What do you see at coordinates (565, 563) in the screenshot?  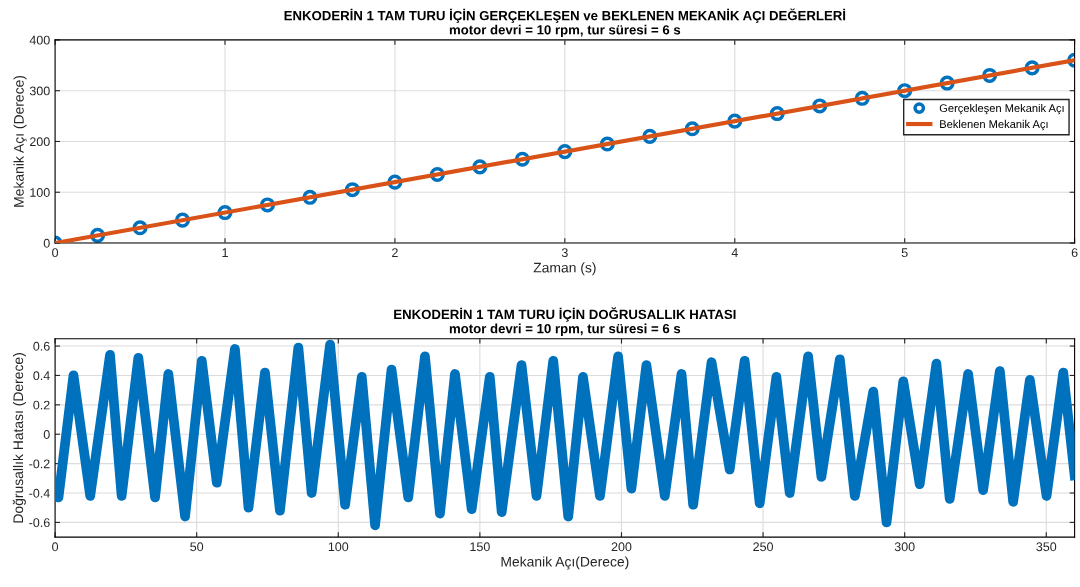 I see `x-axis-title: Mekanik Açı(Derece)` at bounding box center [565, 563].